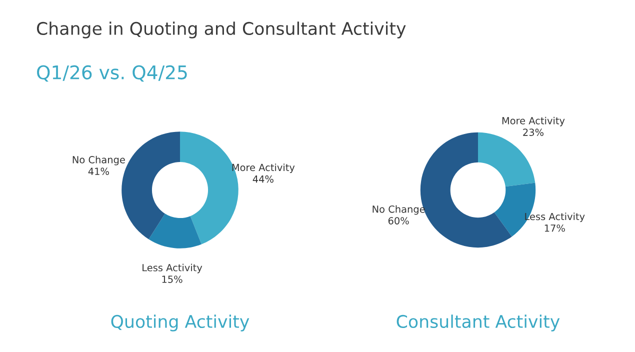 This screenshot has height=352, width=635. I want to click on data-label: 15%, so click(172, 279).